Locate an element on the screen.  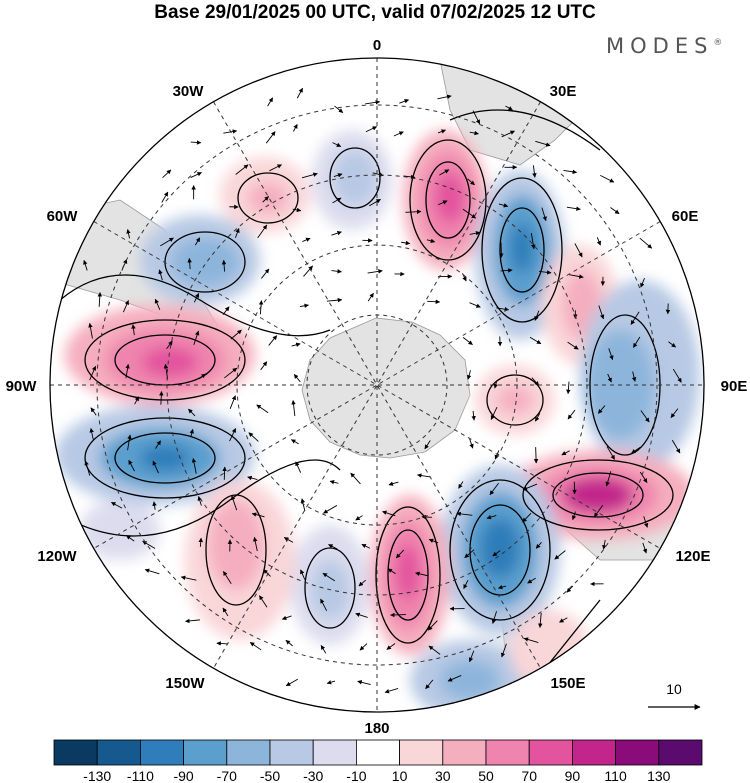
brand-text: MODES is located at coordinates (660, 46).